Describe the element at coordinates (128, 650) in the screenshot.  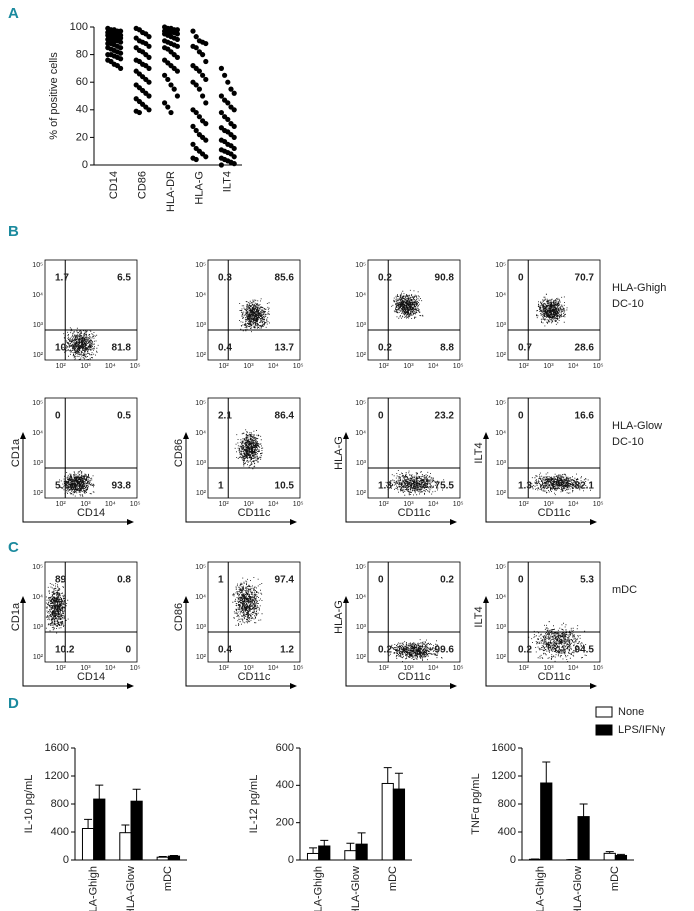
I see `quadrant-value: 0` at that location.